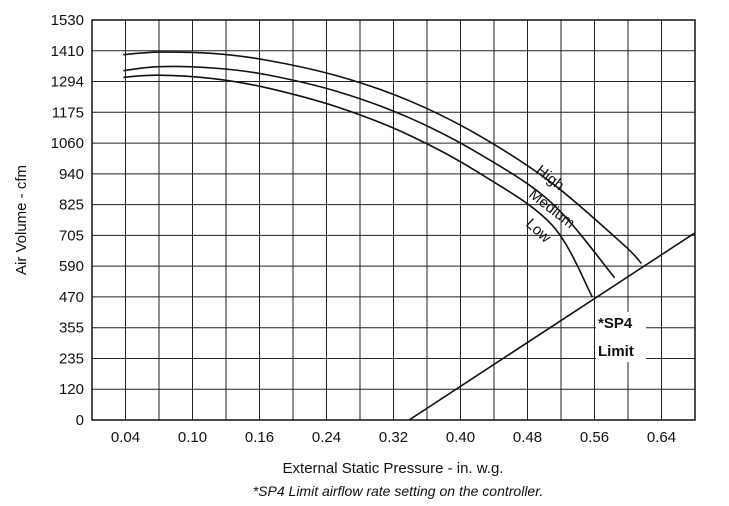 The width and height of the screenshot is (729, 506). Describe the element at coordinates (125, 437) in the screenshot. I see `x-tick-label: 0.04` at that location.